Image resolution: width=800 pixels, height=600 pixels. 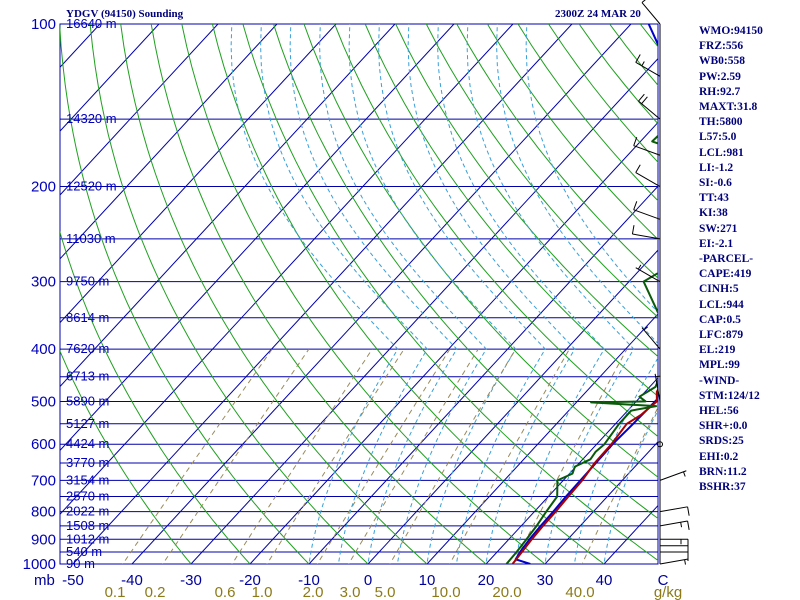 I want to click on index-item: TH:5800, so click(x=721, y=122).